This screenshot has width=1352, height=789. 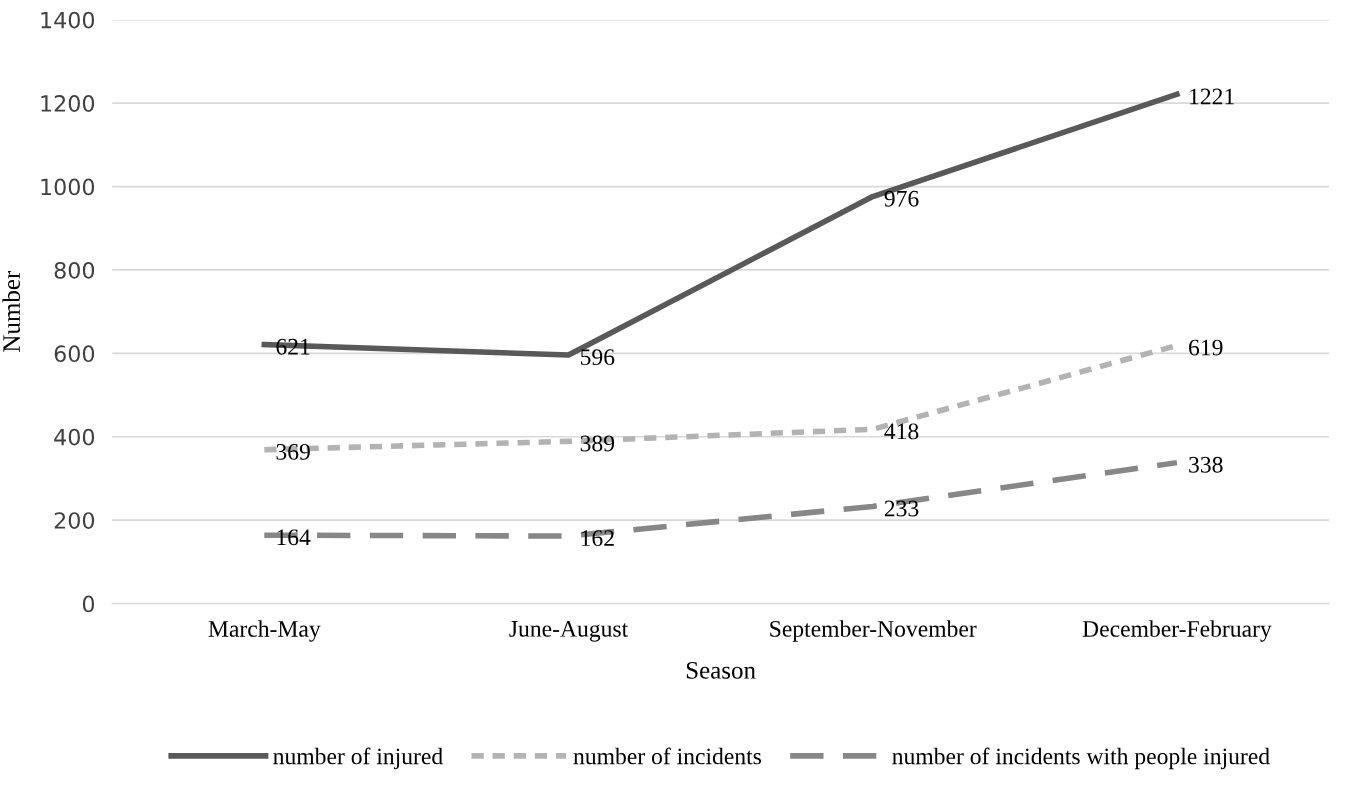 I want to click on y-tick-label: 600, so click(x=74, y=354).